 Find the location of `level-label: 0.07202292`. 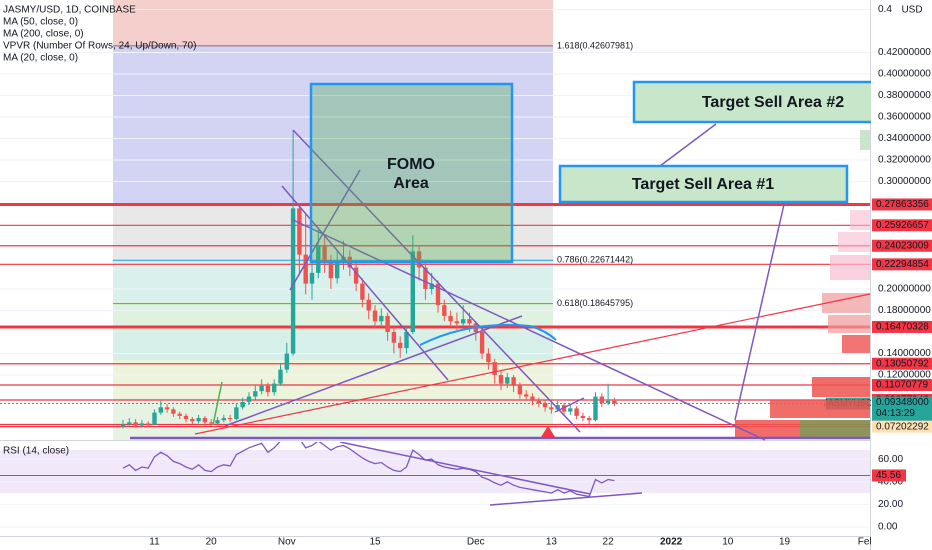

level-label: 0.07202292 is located at coordinates (902, 426).